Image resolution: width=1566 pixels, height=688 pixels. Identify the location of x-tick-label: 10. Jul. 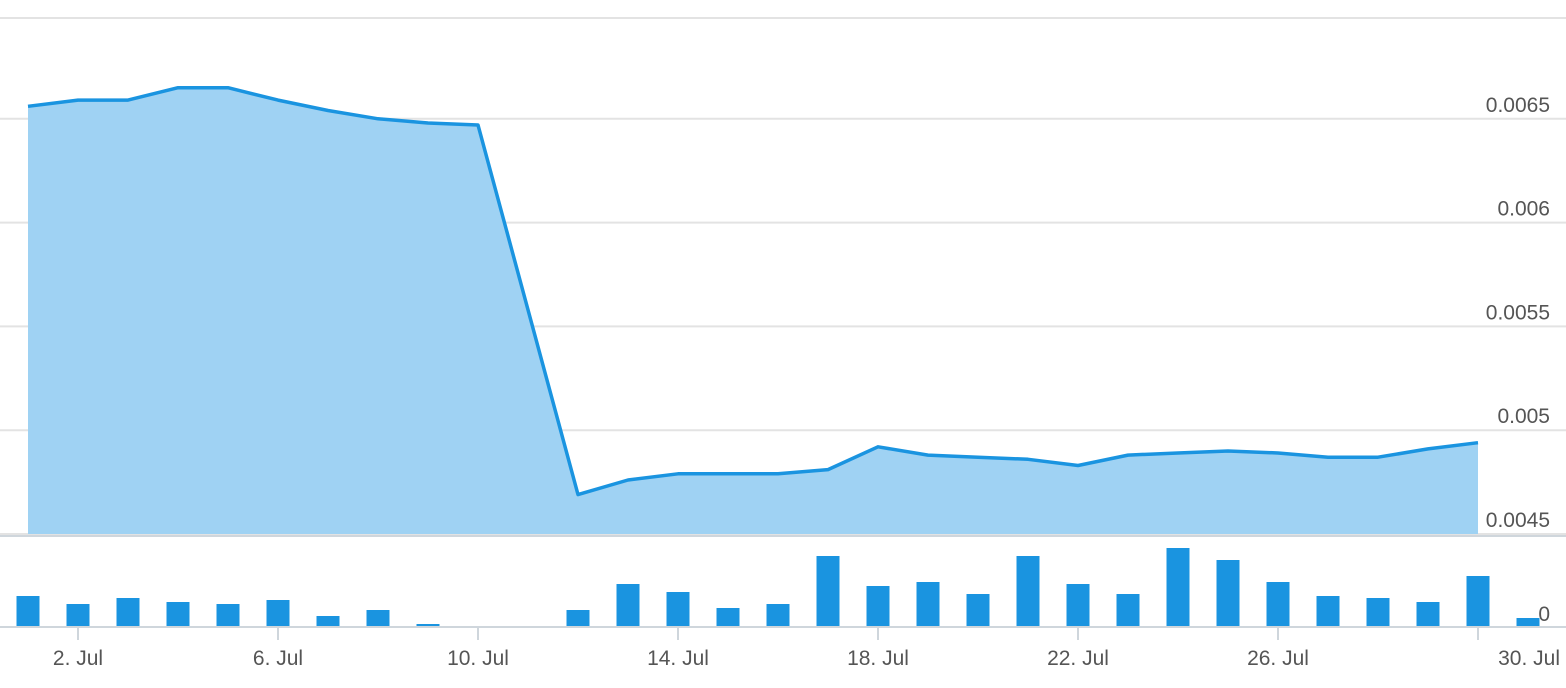
(478, 658).